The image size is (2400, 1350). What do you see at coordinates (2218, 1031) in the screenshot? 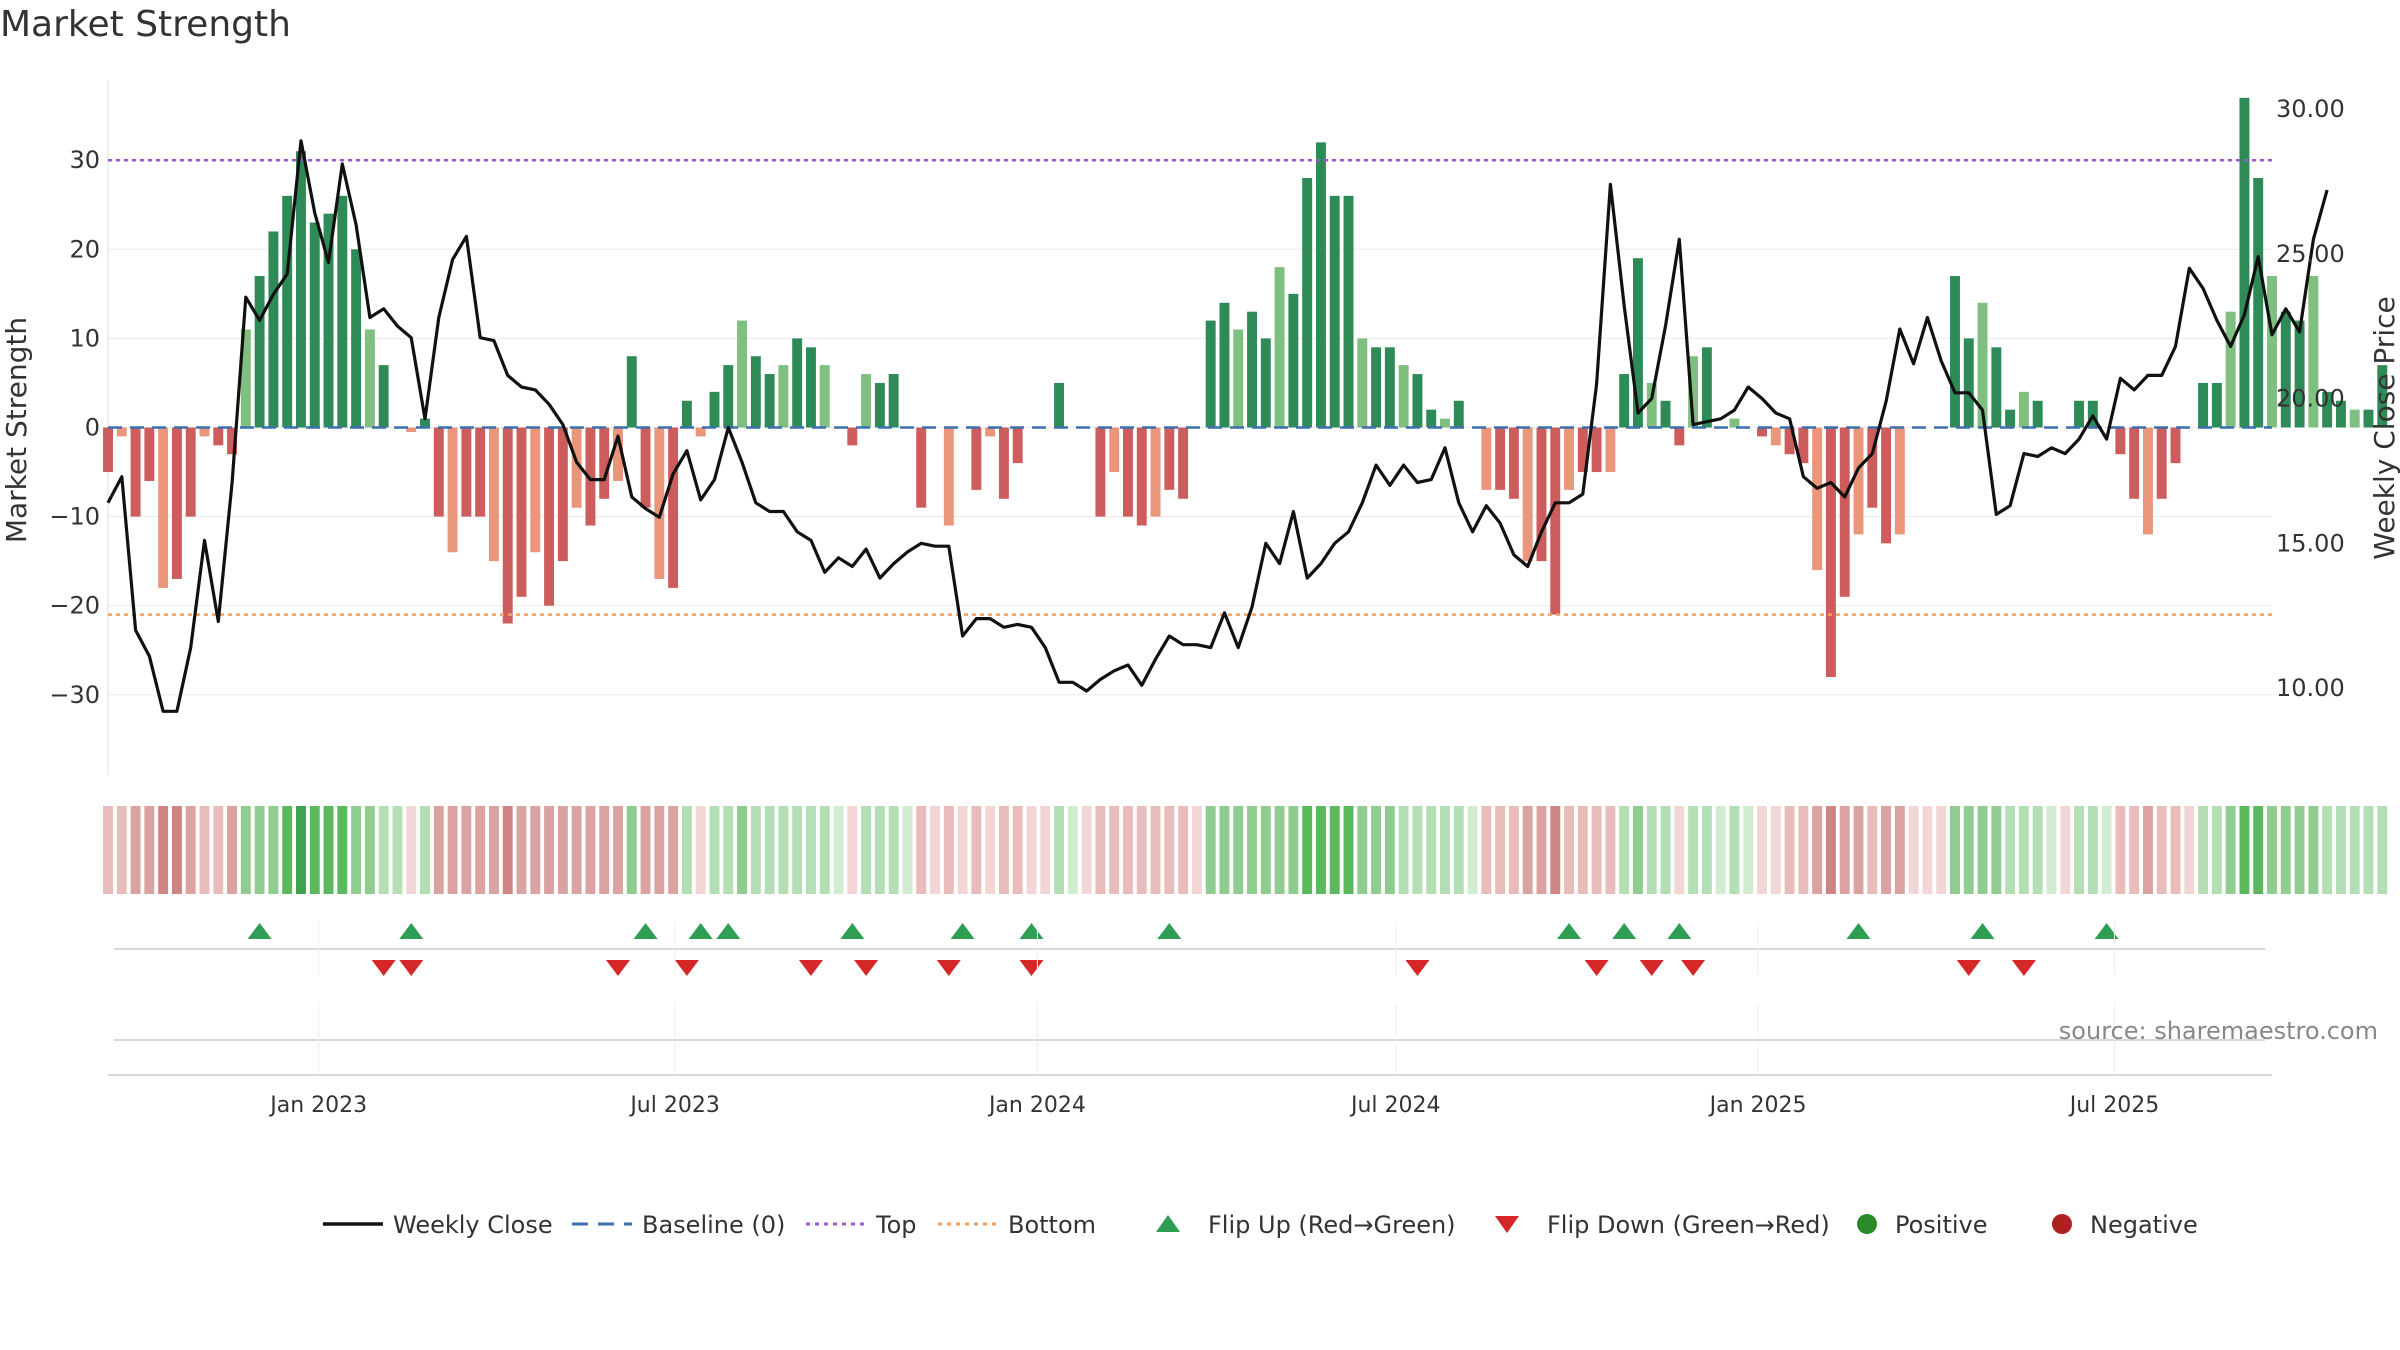
I see `source-note: source: sharemaestro.com` at bounding box center [2218, 1031].